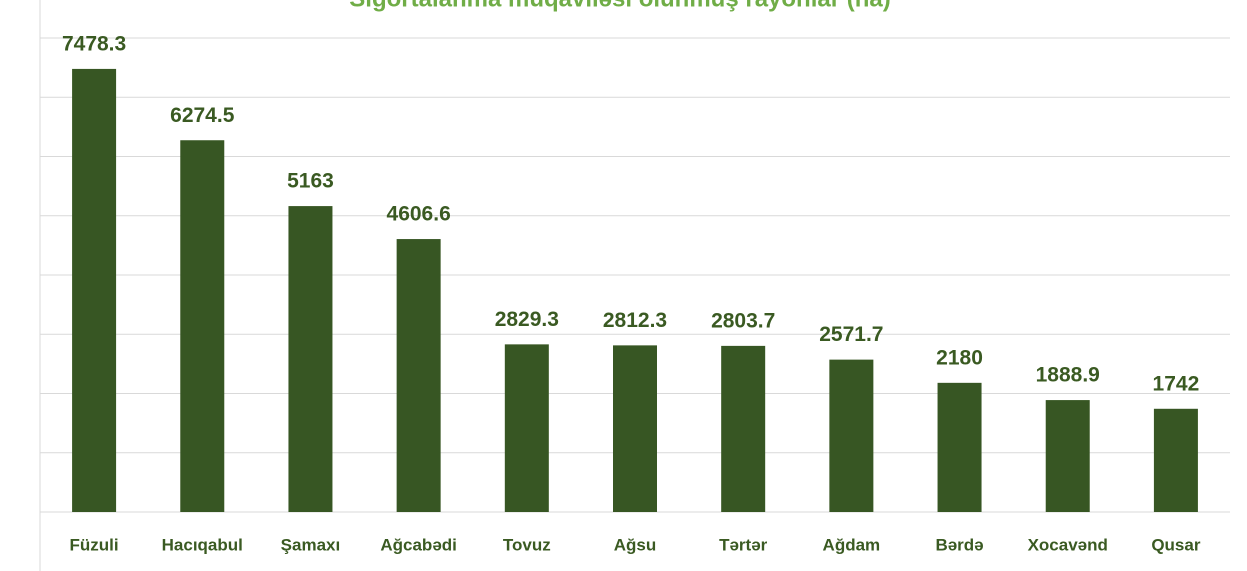 The width and height of the screenshot is (1247, 571). Describe the element at coordinates (1068, 375) in the screenshot. I see `value-label: 1888.9` at that location.